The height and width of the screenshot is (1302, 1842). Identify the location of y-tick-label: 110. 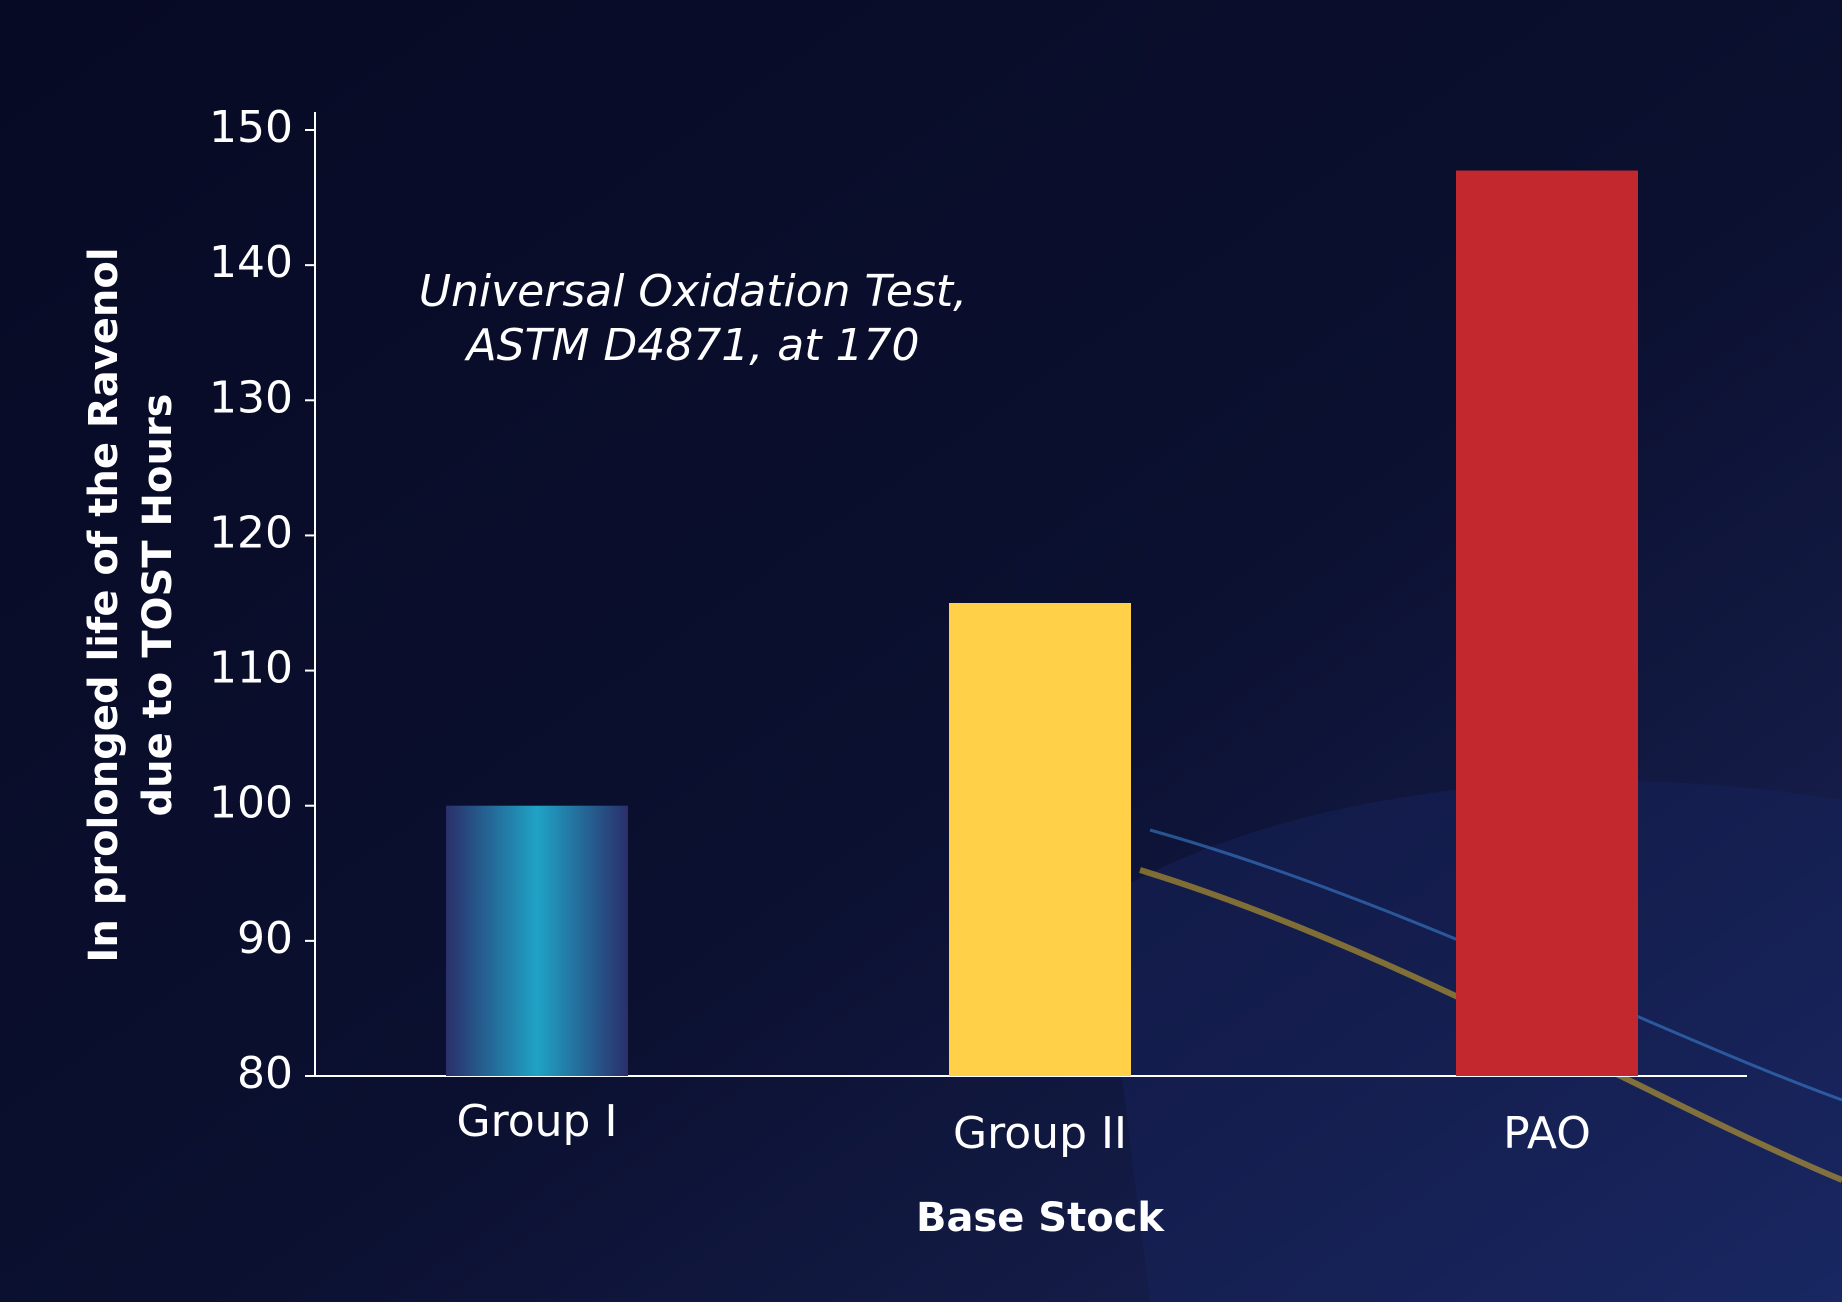
(251, 668).